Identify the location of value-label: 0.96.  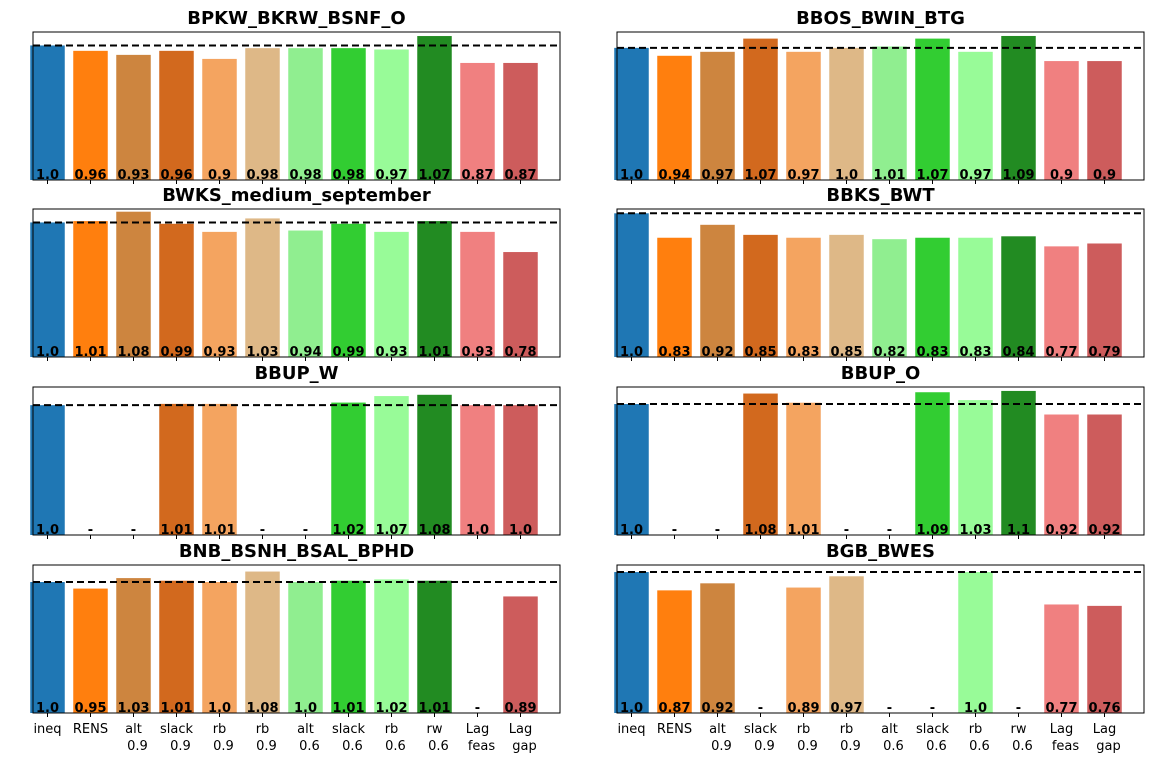
(90, 175).